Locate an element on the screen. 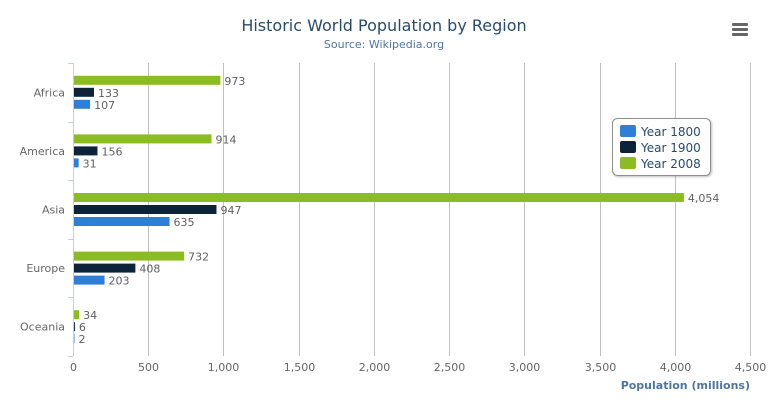 The height and width of the screenshot is (420, 769). data-label: 947 is located at coordinates (230, 210).